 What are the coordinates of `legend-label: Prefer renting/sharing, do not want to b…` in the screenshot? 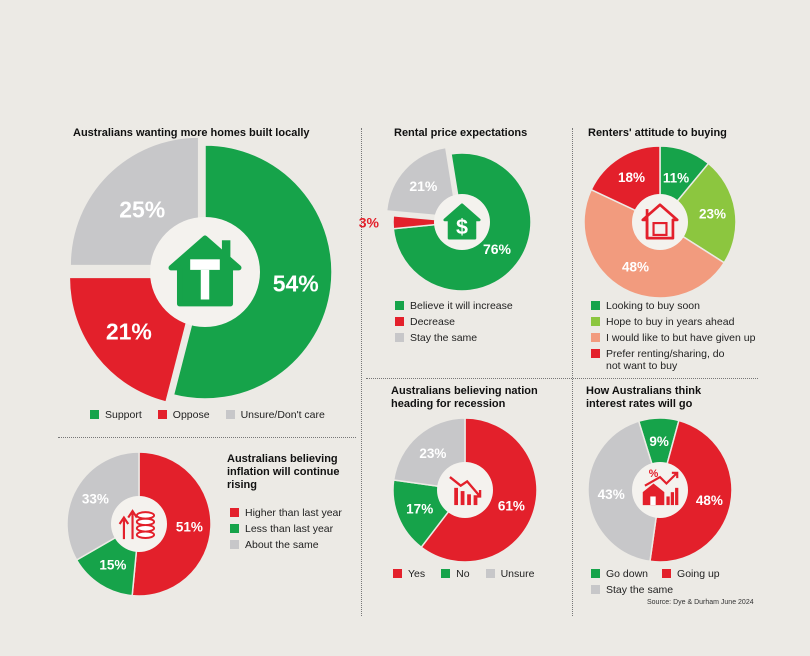 It's located at (665, 360).